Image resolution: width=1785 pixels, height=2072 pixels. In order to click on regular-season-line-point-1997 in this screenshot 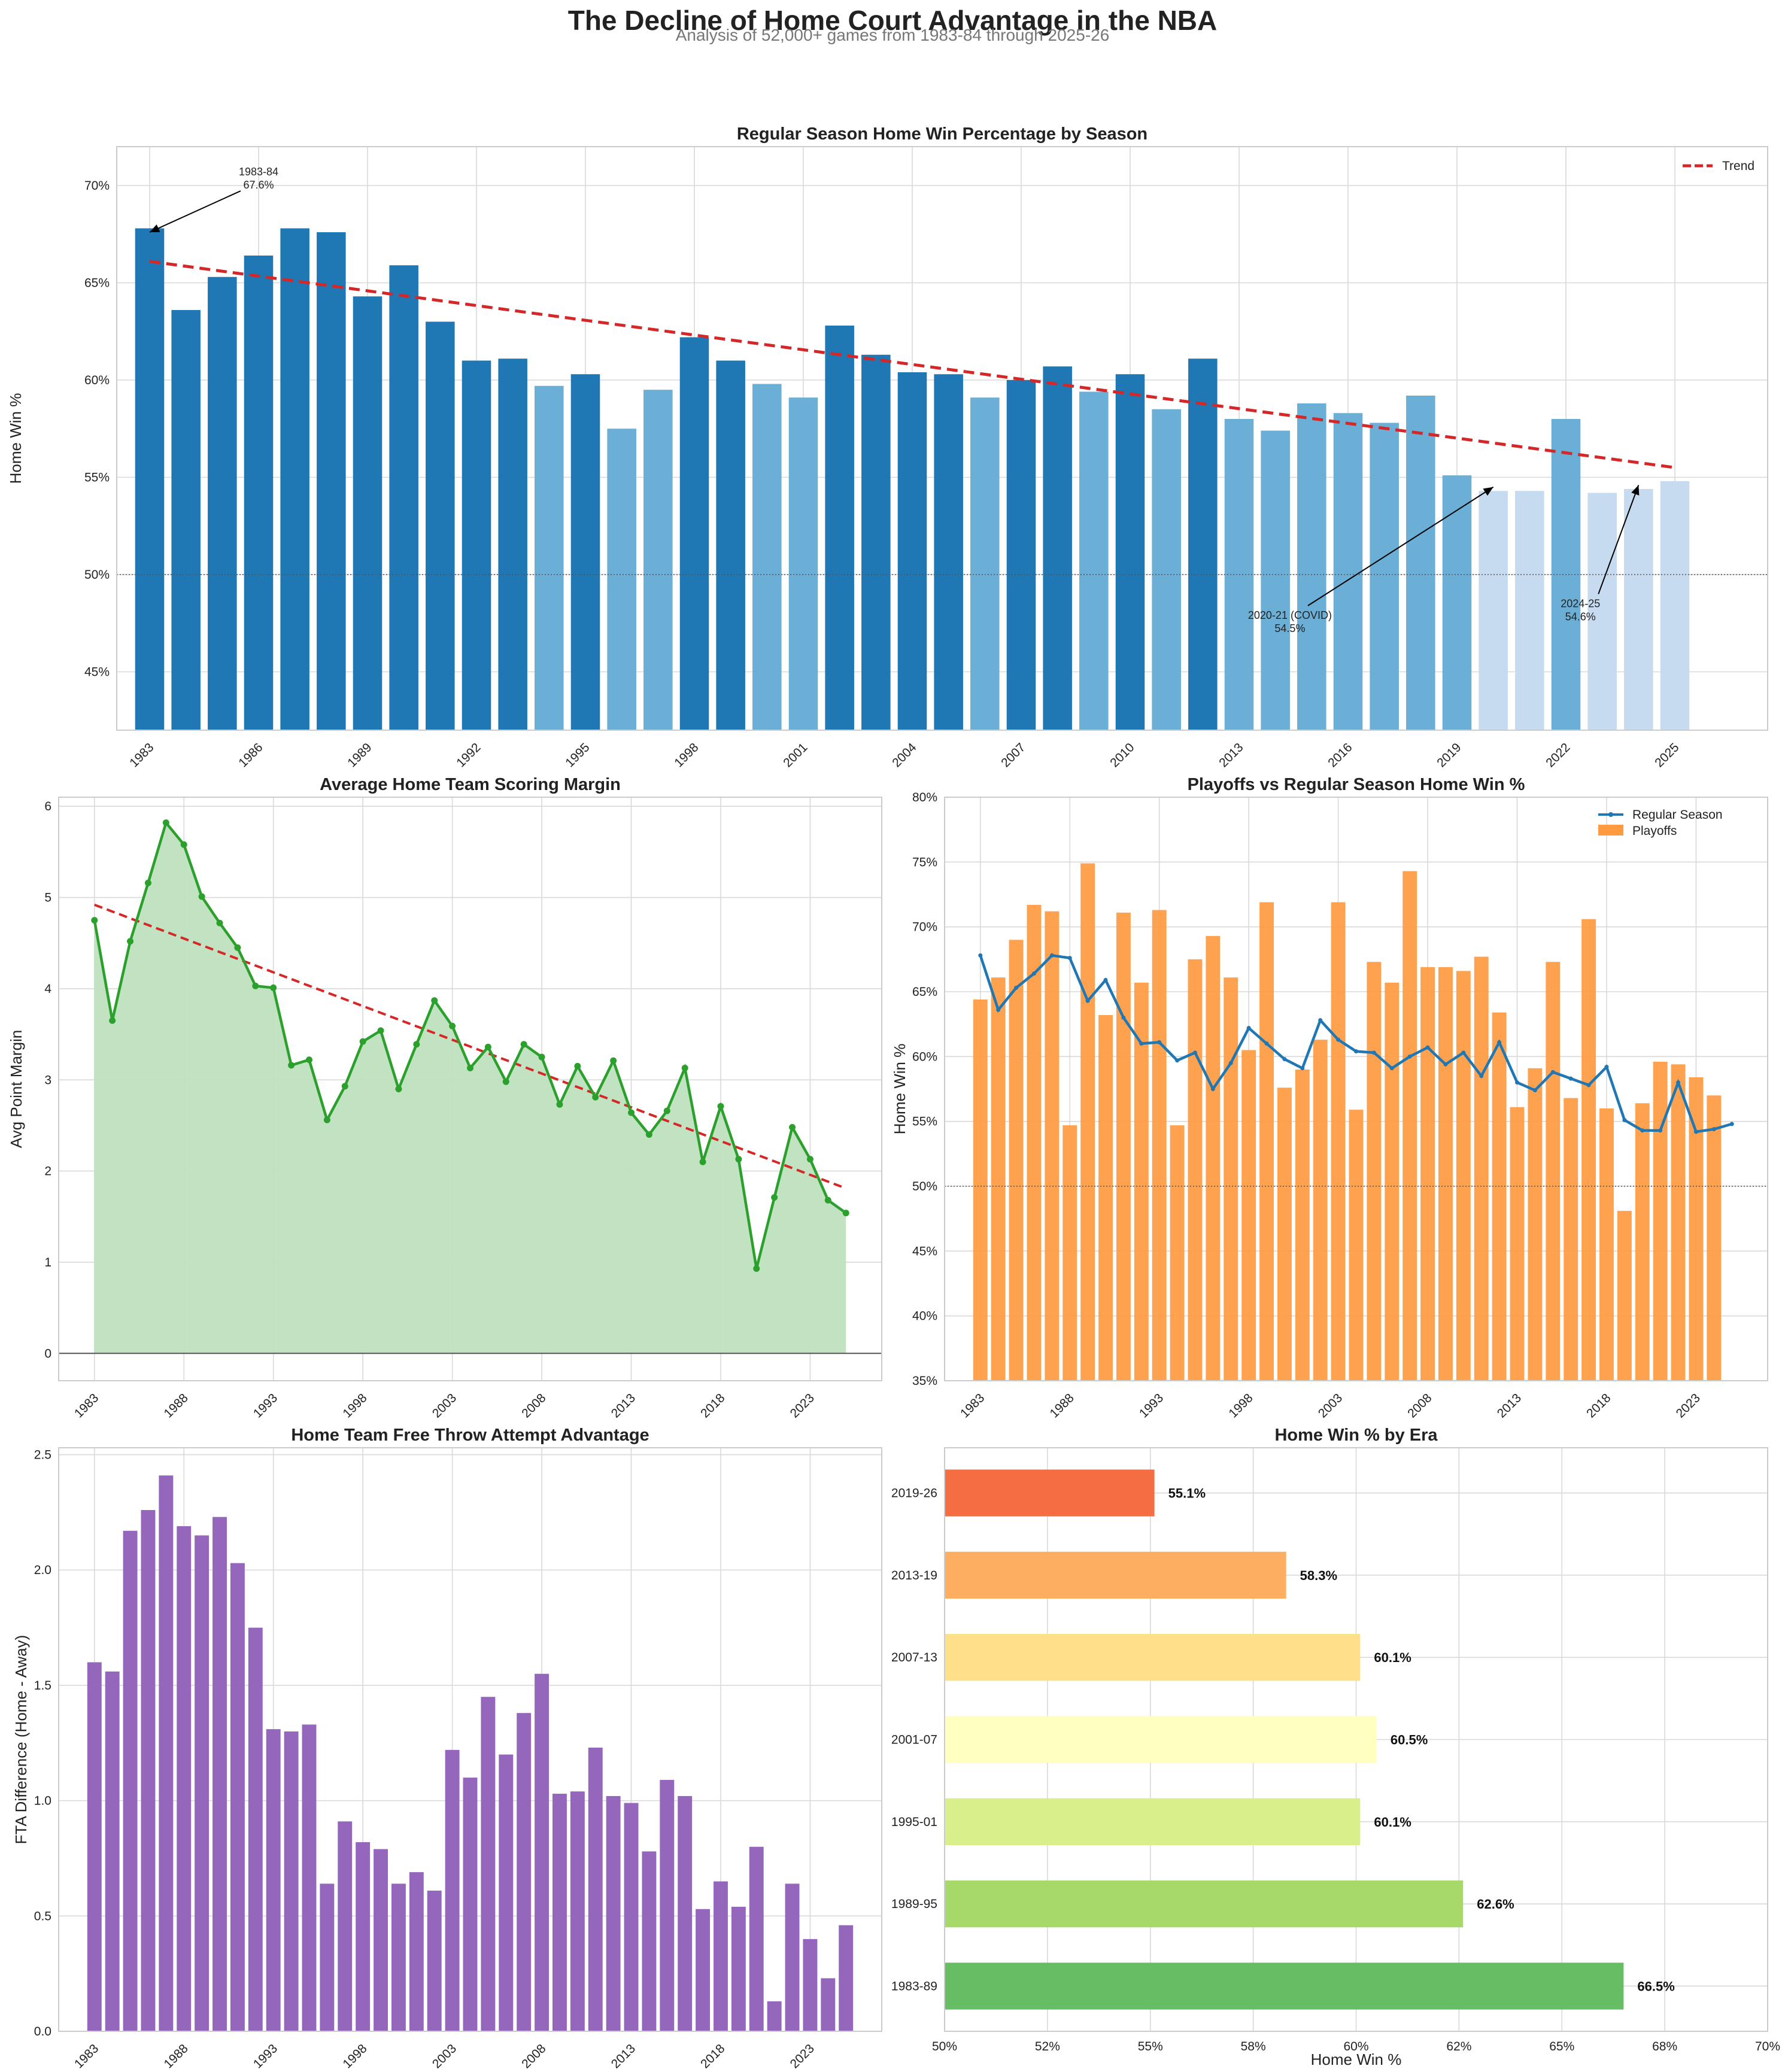, I will do `click(1230, 1063)`.